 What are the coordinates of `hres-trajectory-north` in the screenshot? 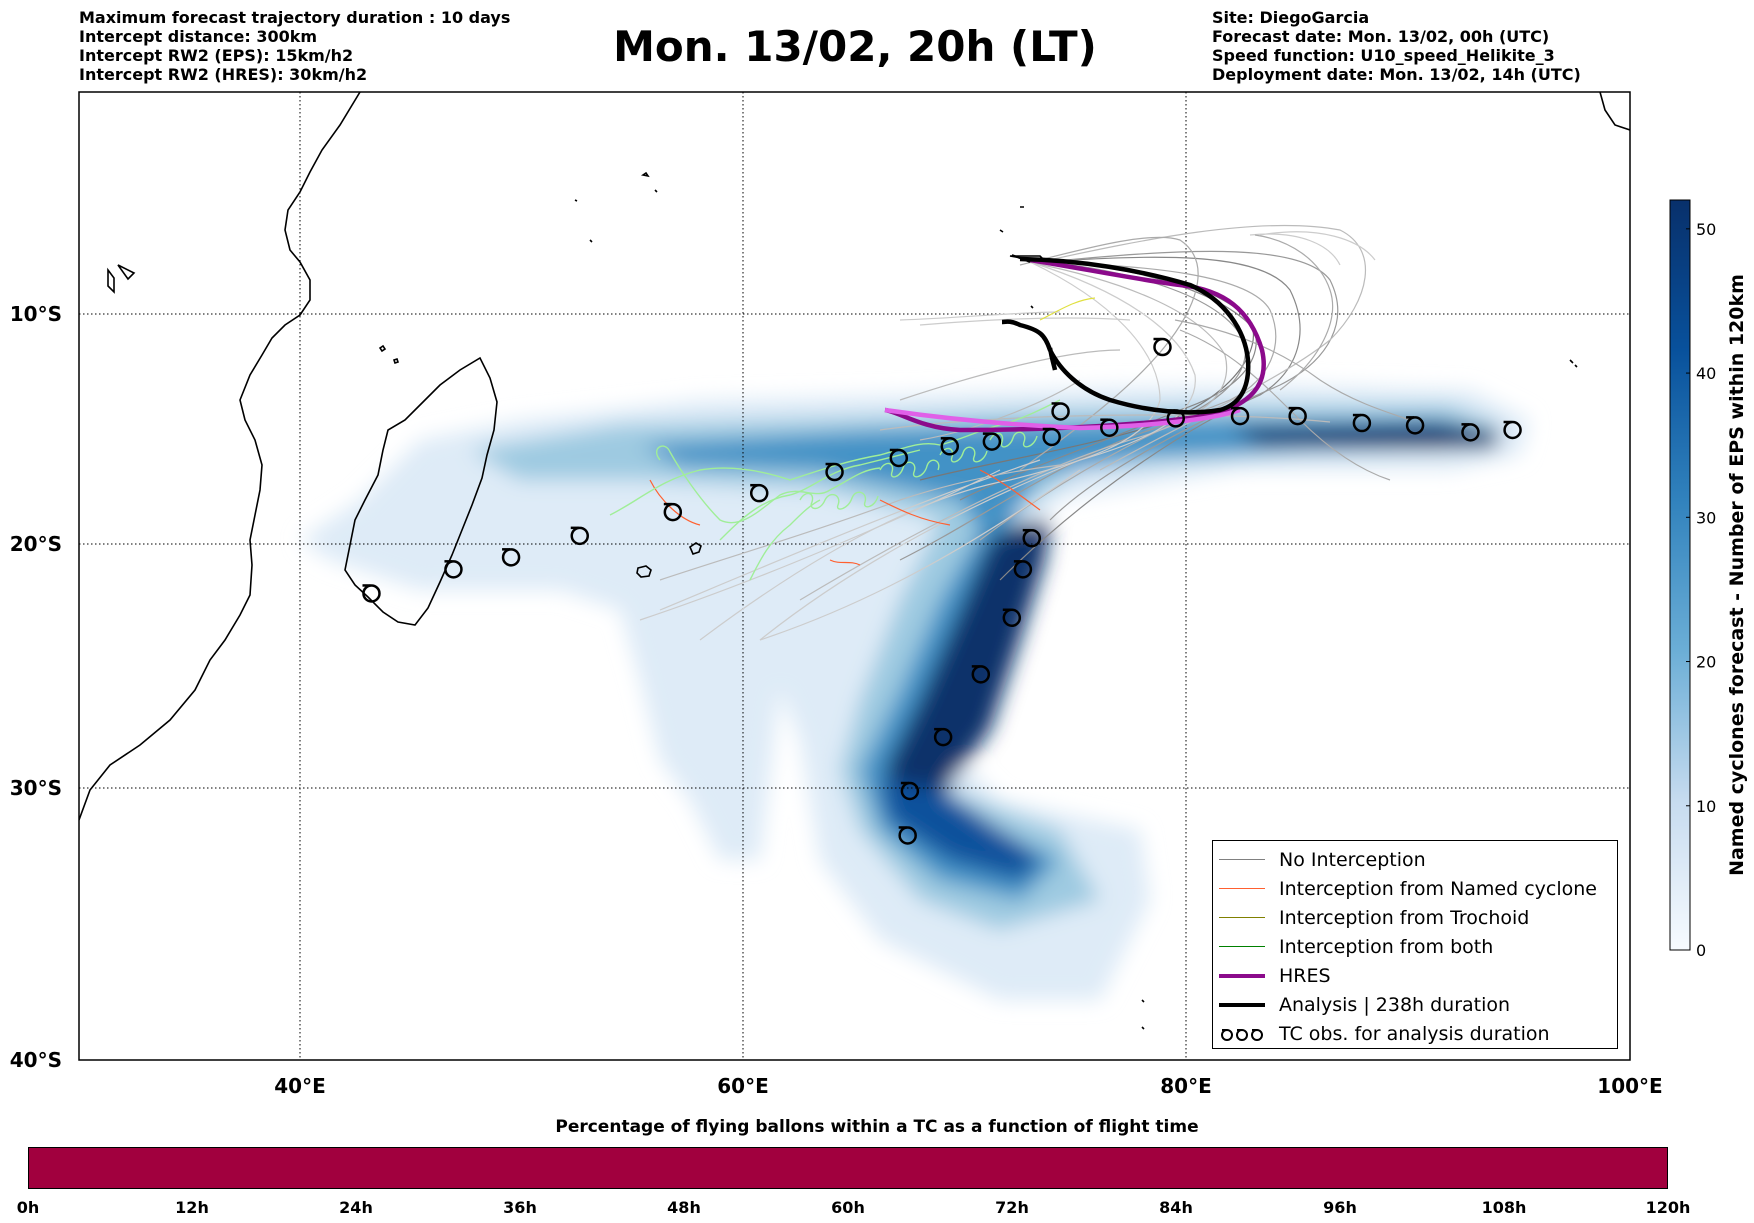 It's located at (1075, 345).